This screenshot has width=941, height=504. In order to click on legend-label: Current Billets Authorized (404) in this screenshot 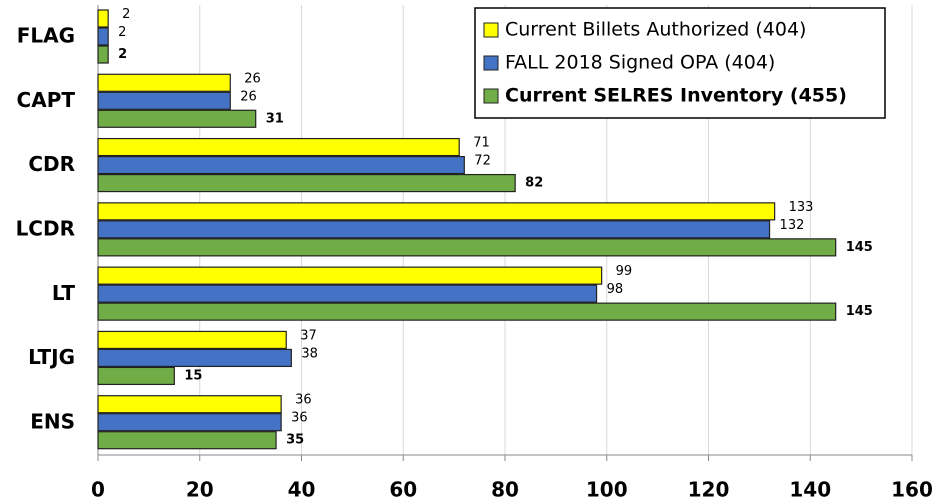, I will do `click(655, 30)`.